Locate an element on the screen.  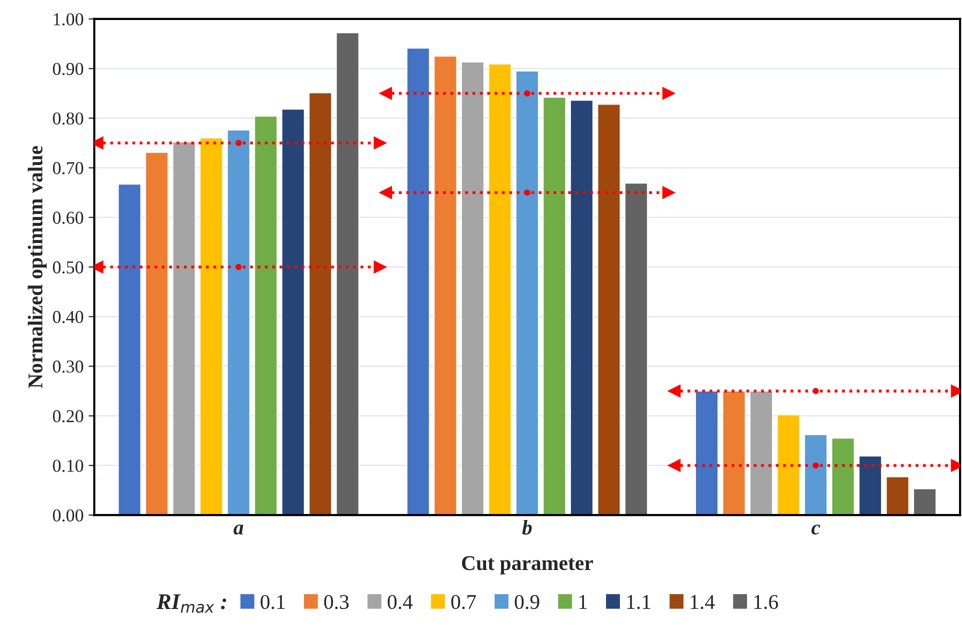
legend-label: 1.4 is located at coordinates (702, 602).